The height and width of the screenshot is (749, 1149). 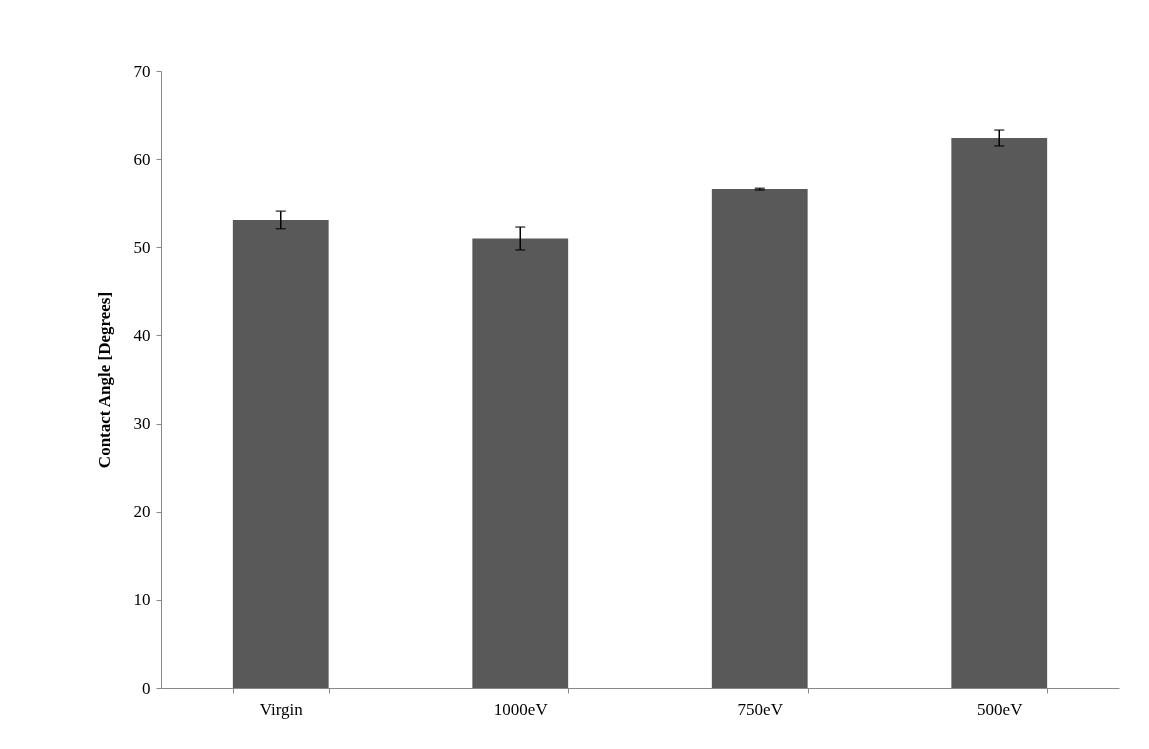 What do you see at coordinates (142, 159) in the screenshot?
I see `y-tick-label: 60` at bounding box center [142, 159].